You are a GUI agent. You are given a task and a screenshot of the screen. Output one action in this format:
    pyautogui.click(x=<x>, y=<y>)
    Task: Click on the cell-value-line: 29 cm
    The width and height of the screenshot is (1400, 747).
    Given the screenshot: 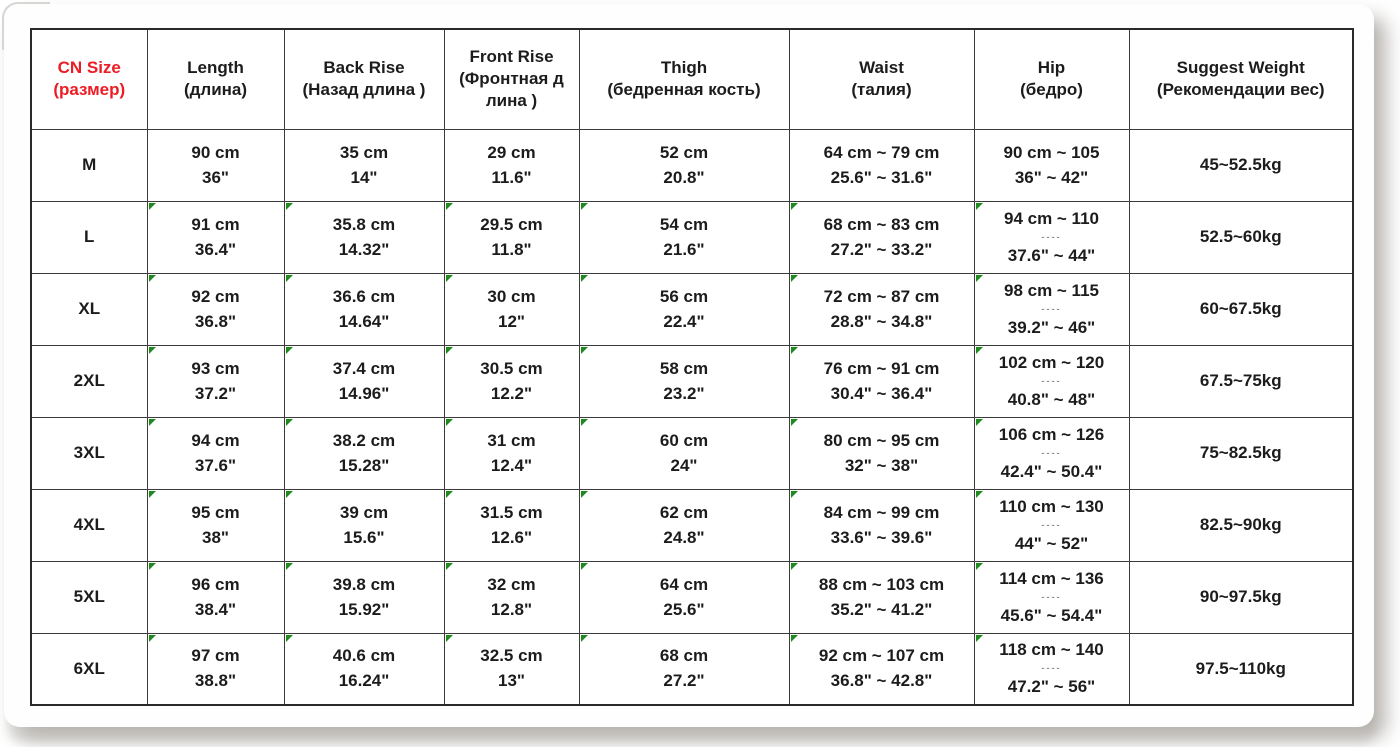 What is the action you would take?
    pyautogui.click(x=511, y=152)
    